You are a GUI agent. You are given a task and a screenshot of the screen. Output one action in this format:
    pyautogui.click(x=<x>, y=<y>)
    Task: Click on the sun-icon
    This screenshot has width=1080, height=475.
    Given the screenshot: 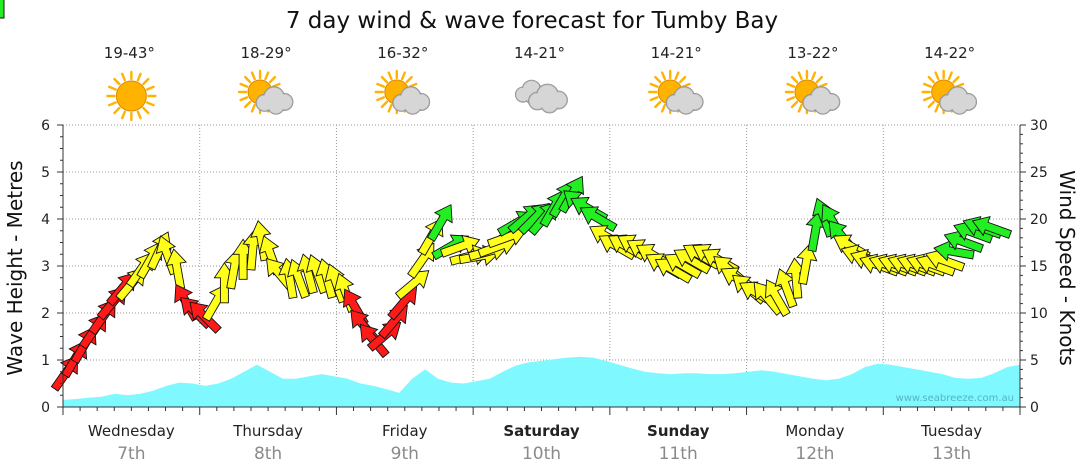 What is the action you would take?
    pyautogui.click(x=131, y=96)
    